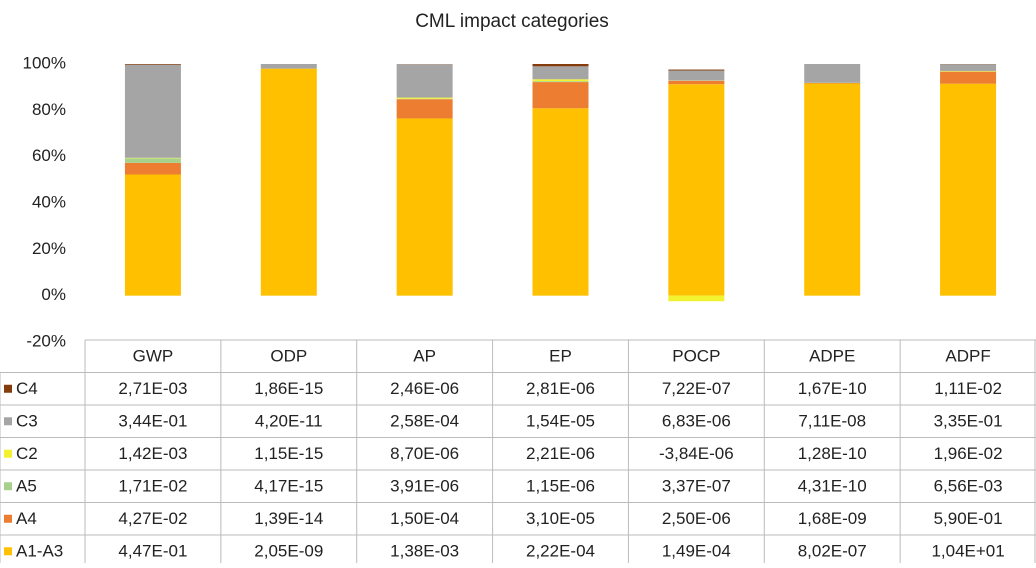  What do you see at coordinates (696, 453) in the screenshot?
I see `table-cell: -3,84E-06` at bounding box center [696, 453].